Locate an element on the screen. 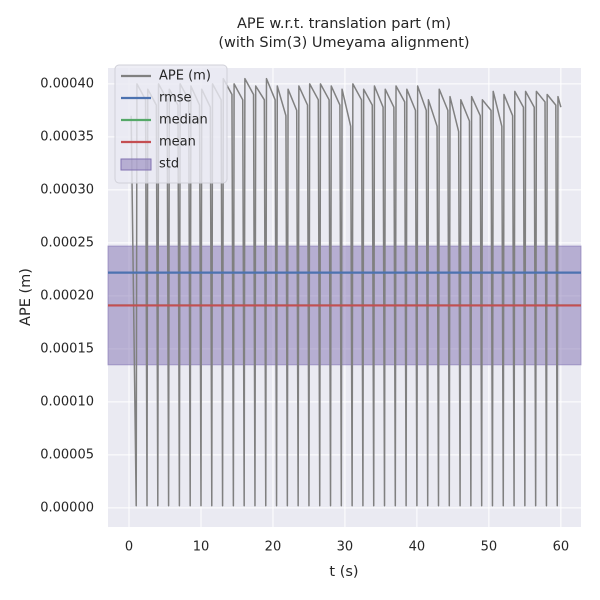 The width and height of the screenshot is (600, 600). legend: APE (m) rmse median mean std is located at coordinates (171, 124).